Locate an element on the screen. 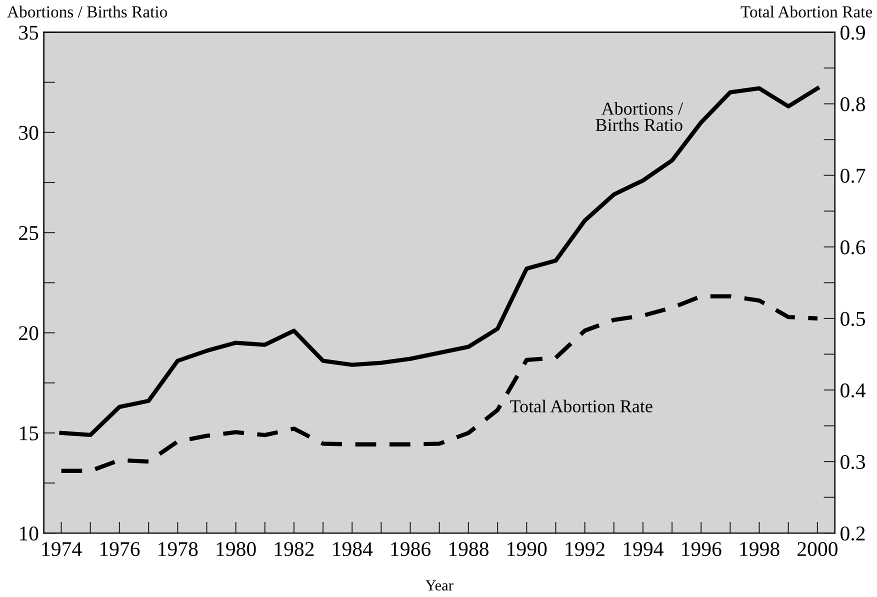  x-tick-label: 1992 is located at coordinates (585, 549).